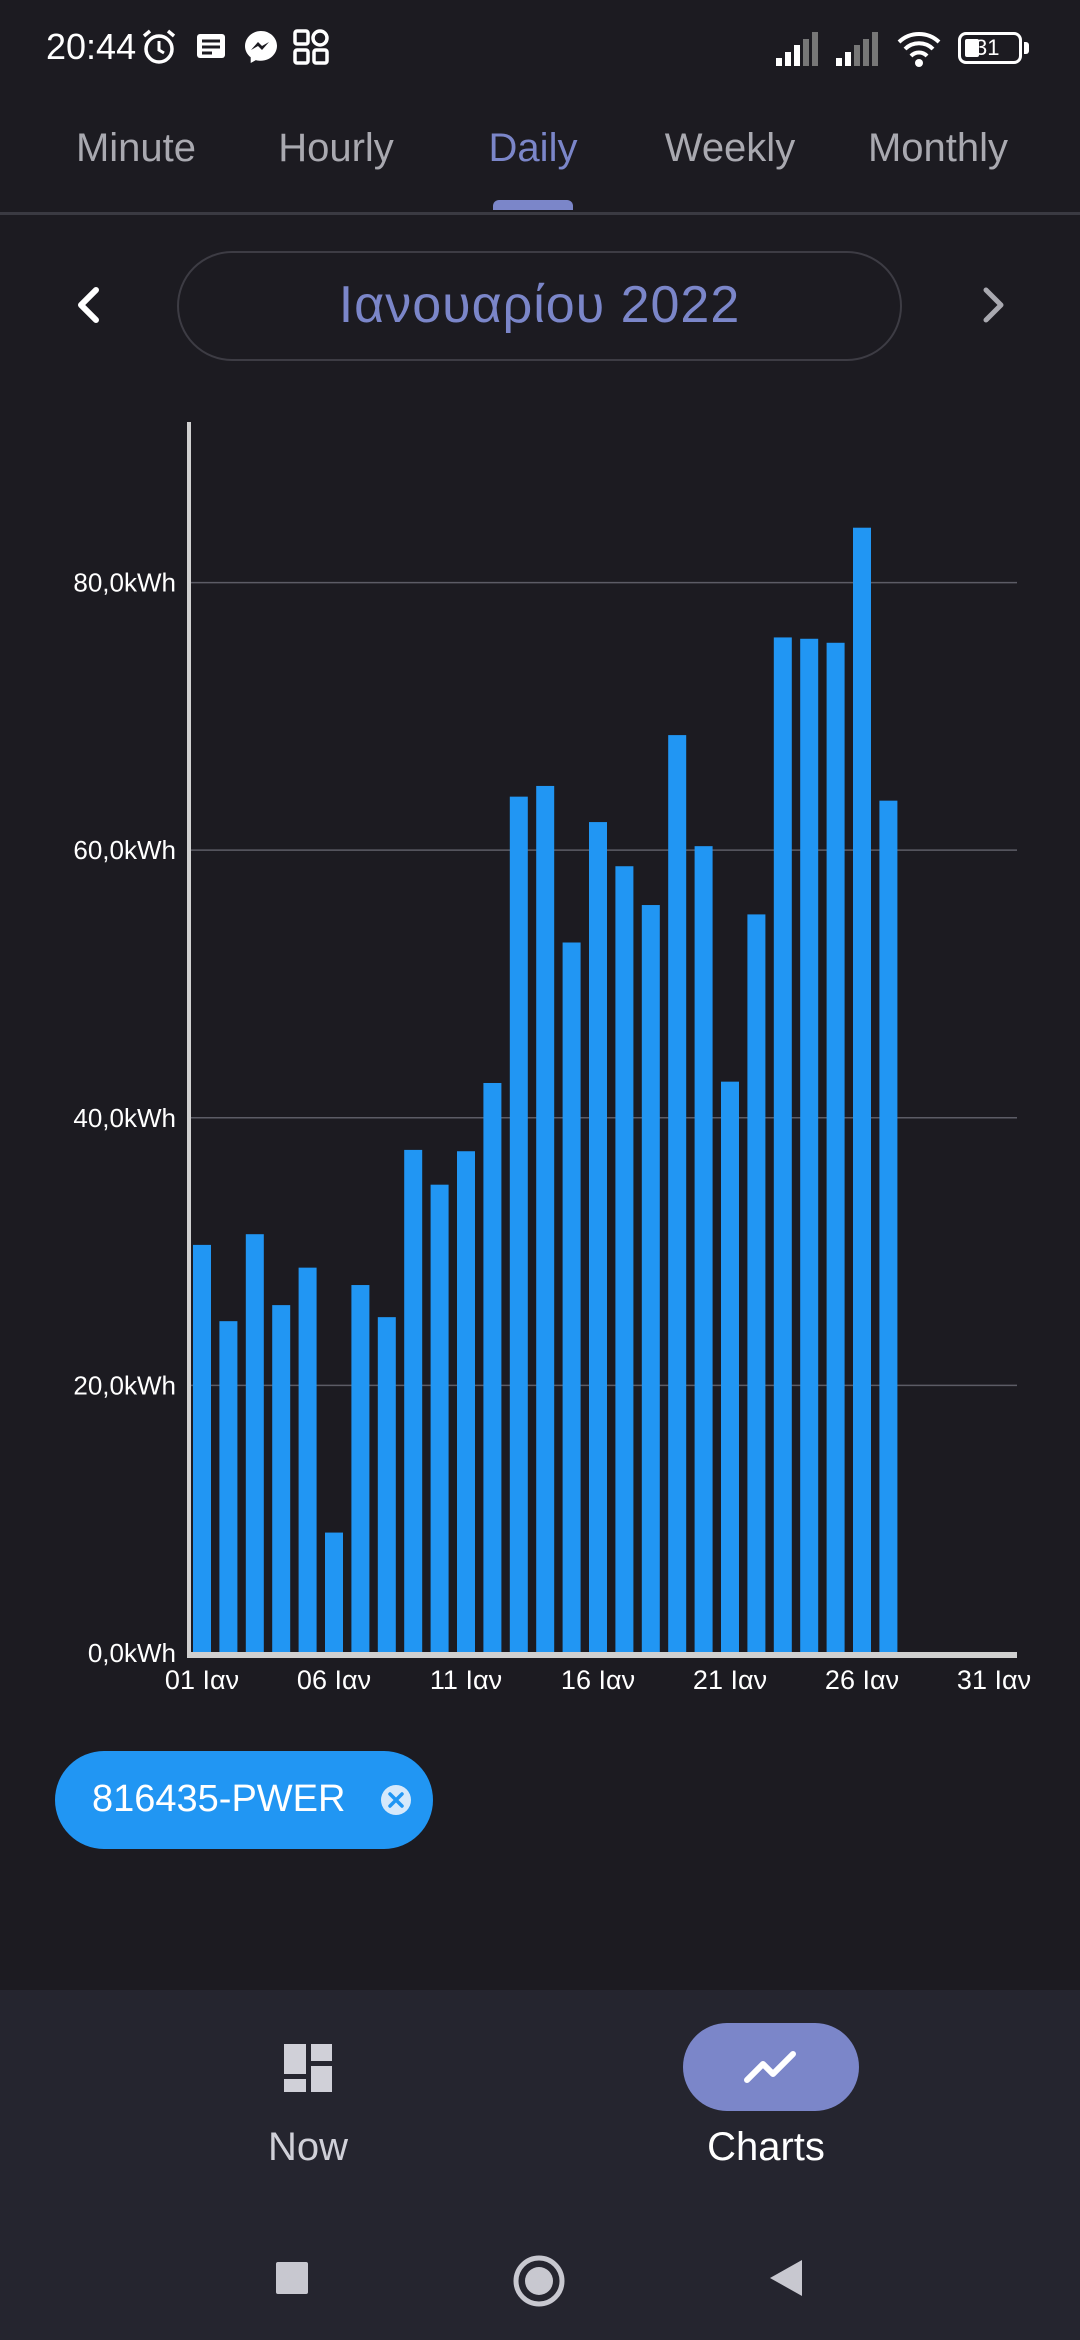 This screenshot has width=1080, height=2340. I want to click on nav-charts: Charts, so click(766, 2090).